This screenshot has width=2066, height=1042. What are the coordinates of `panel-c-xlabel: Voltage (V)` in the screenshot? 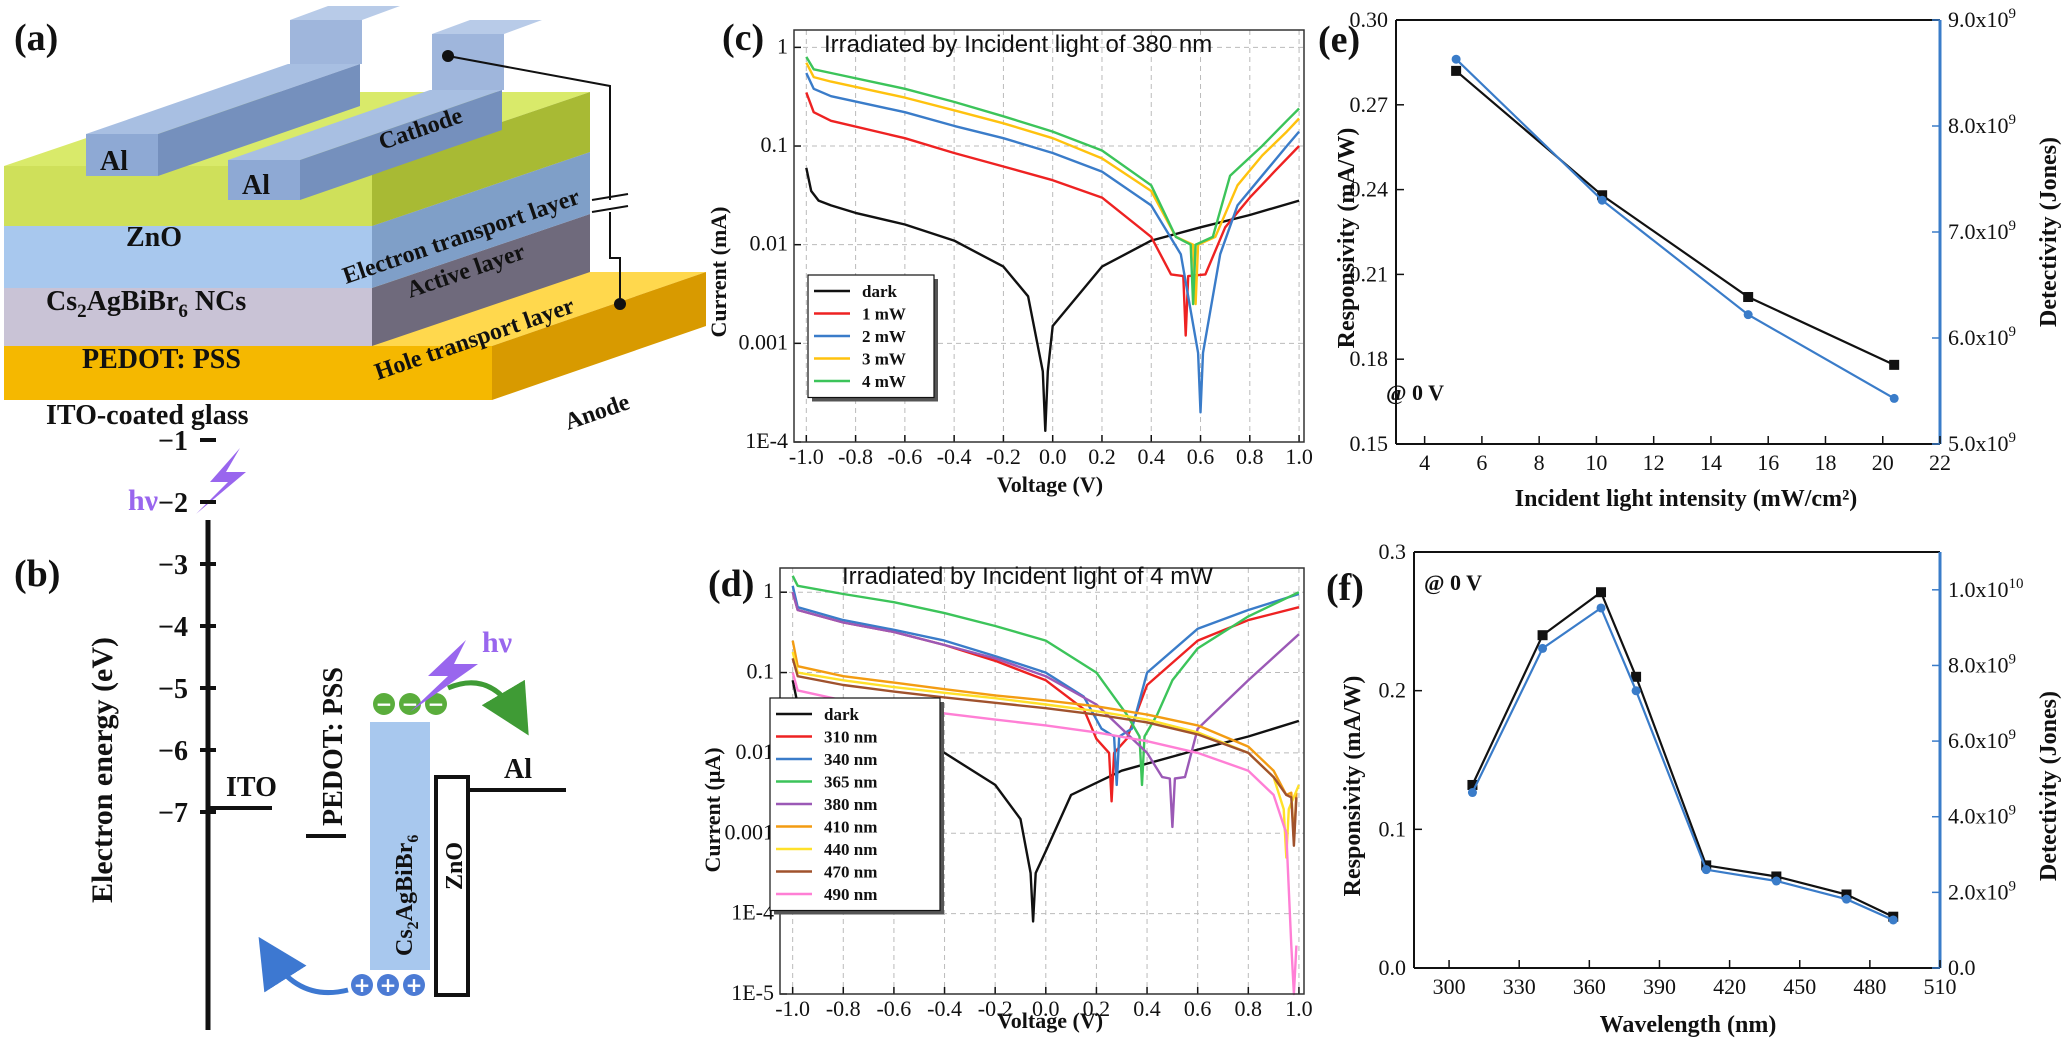 It's located at (1050, 484).